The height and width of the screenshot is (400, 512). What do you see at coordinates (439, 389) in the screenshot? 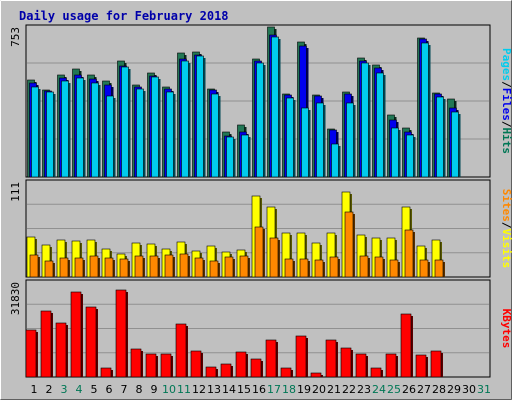
I see `x-label-day-28: 28` at bounding box center [439, 389].